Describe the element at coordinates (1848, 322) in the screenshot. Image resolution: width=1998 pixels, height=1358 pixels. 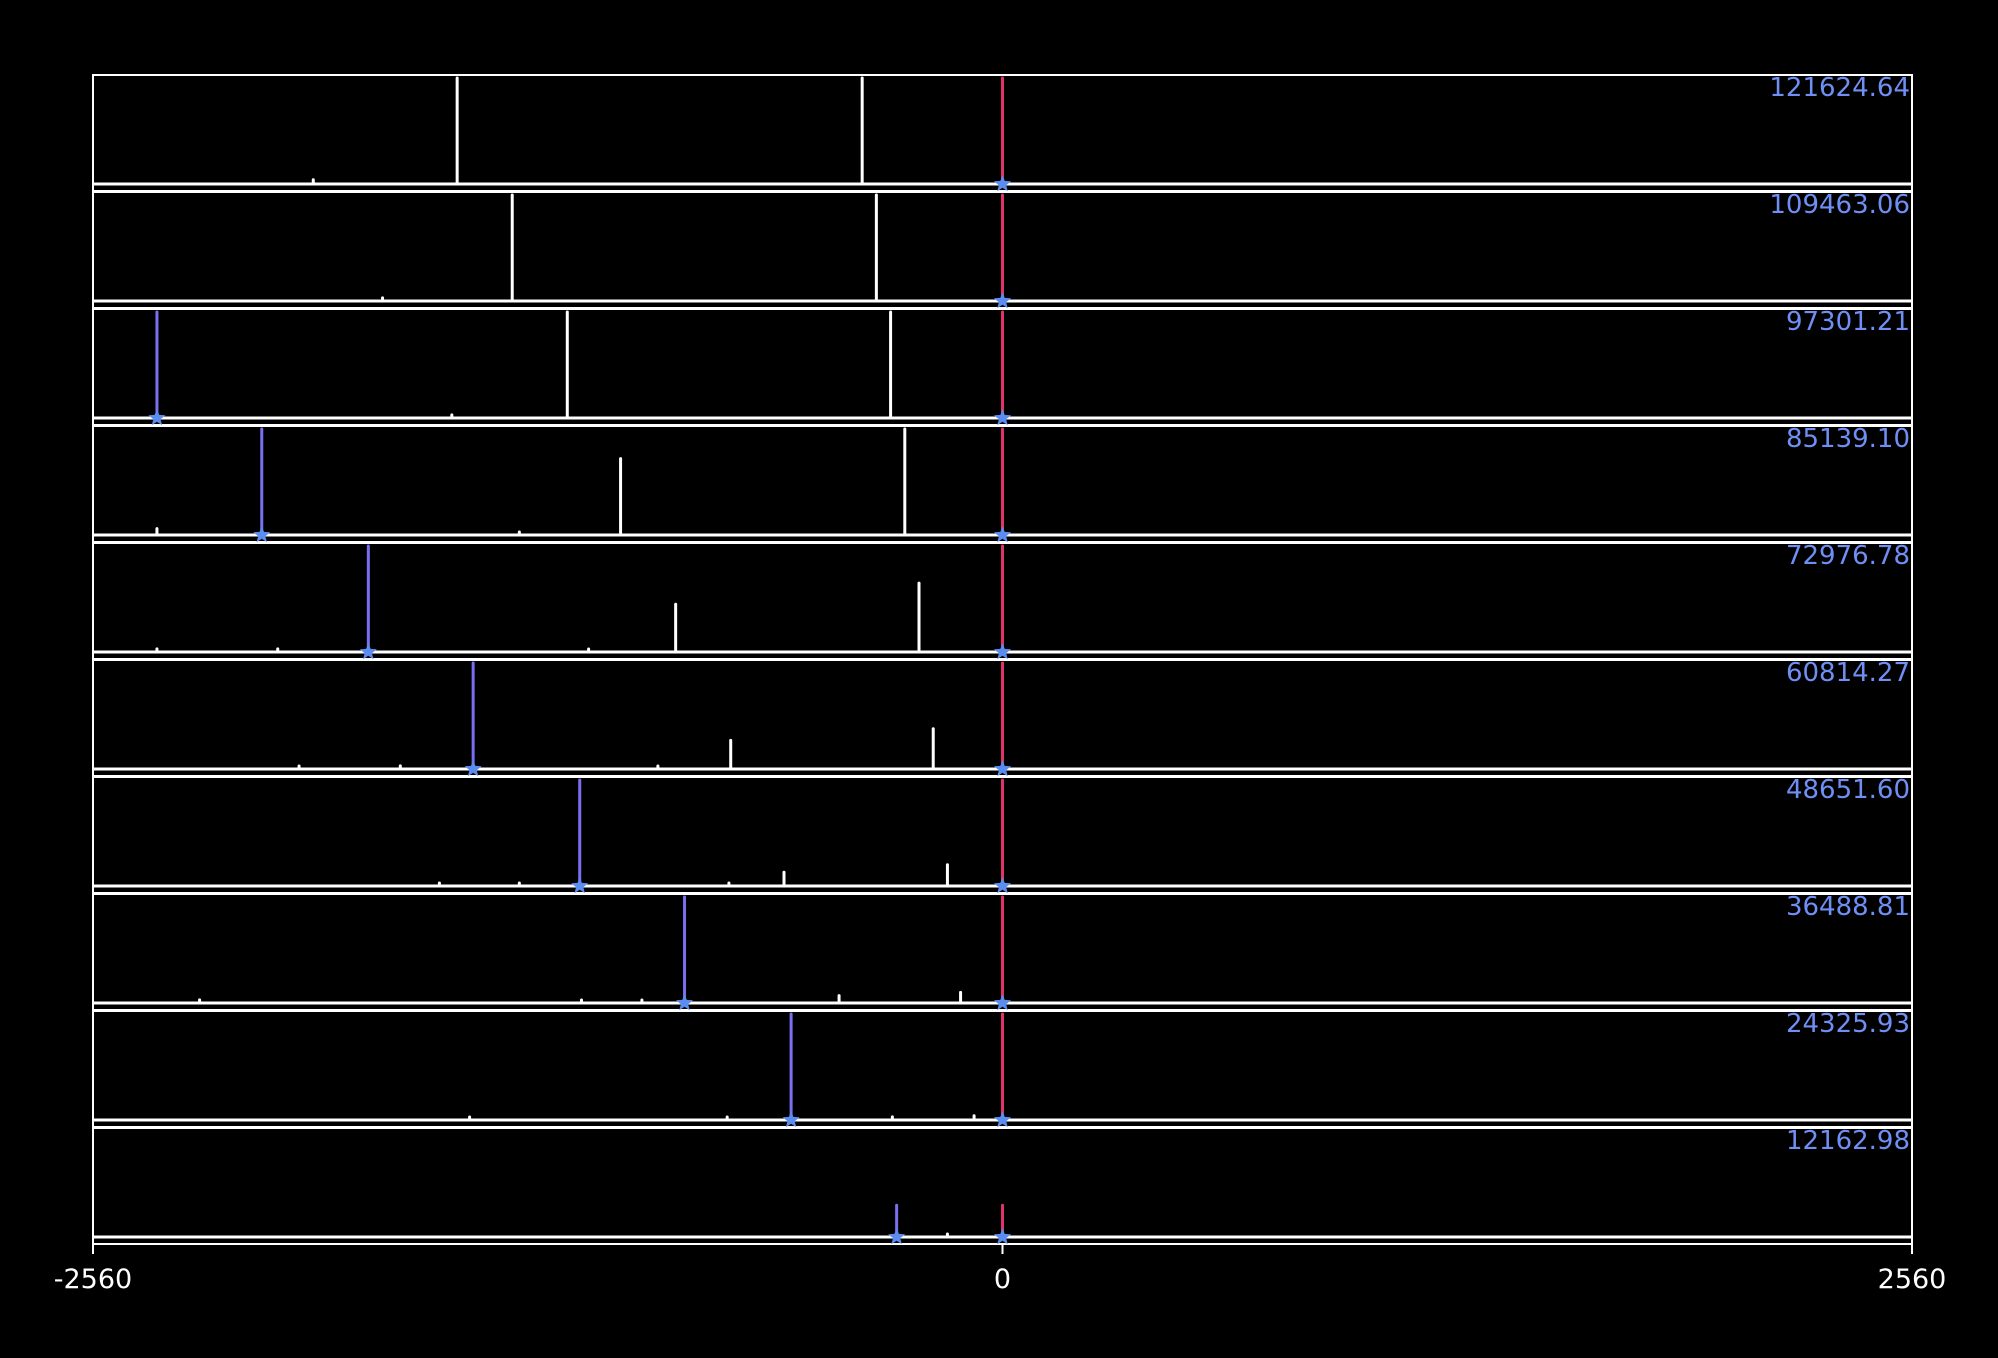
I see `panel-label: 97301.21` at that location.